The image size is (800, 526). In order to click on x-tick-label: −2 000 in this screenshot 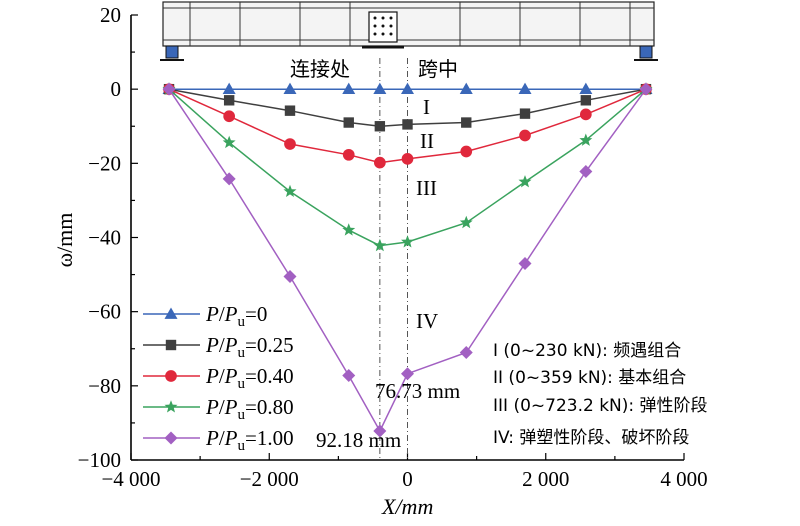, I will do `click(269, 479)`.